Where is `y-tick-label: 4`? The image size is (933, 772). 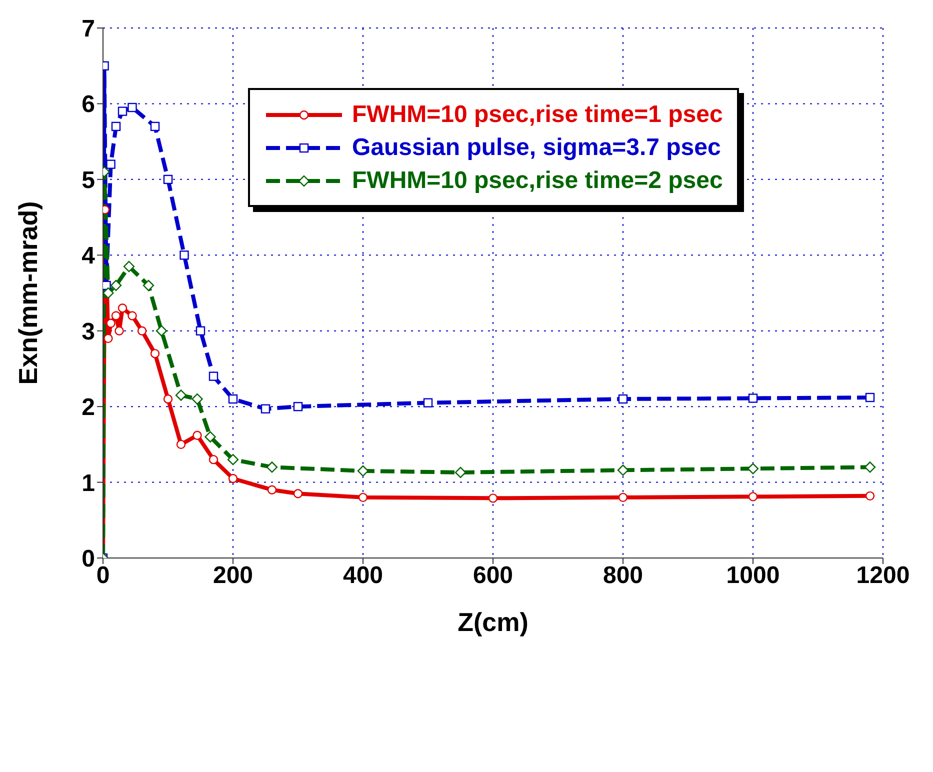 y-tick-label: 4 is located at coordinates (89, 256).